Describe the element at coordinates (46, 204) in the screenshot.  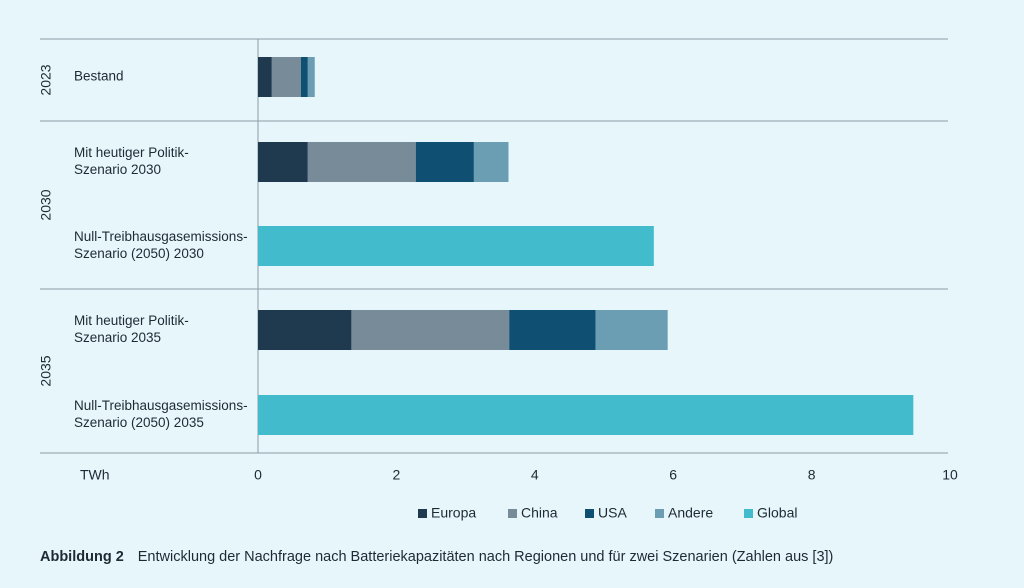
I see `group-label: 2030` at that location.